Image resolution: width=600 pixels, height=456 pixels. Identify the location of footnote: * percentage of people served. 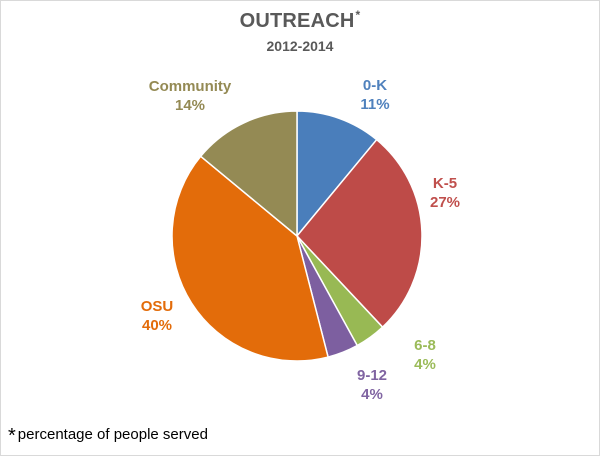
(108, 434).